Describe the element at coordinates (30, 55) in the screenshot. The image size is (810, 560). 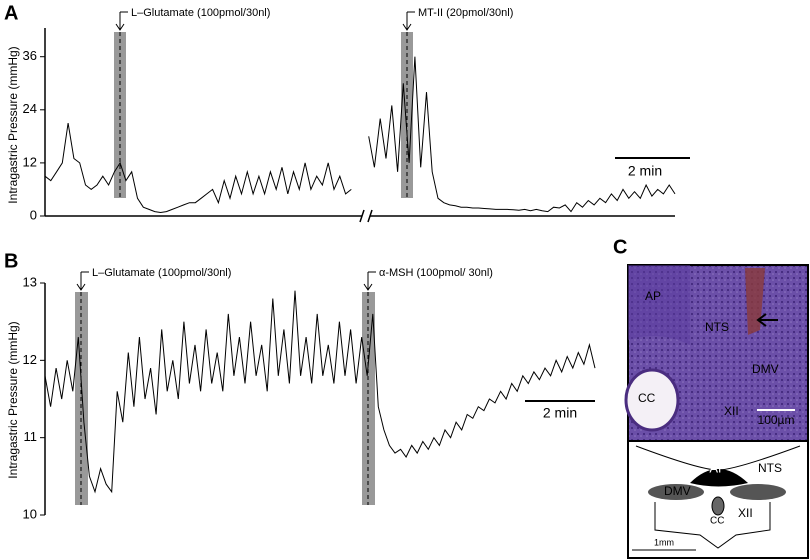
I see `y-tick-label: 36` at that location.